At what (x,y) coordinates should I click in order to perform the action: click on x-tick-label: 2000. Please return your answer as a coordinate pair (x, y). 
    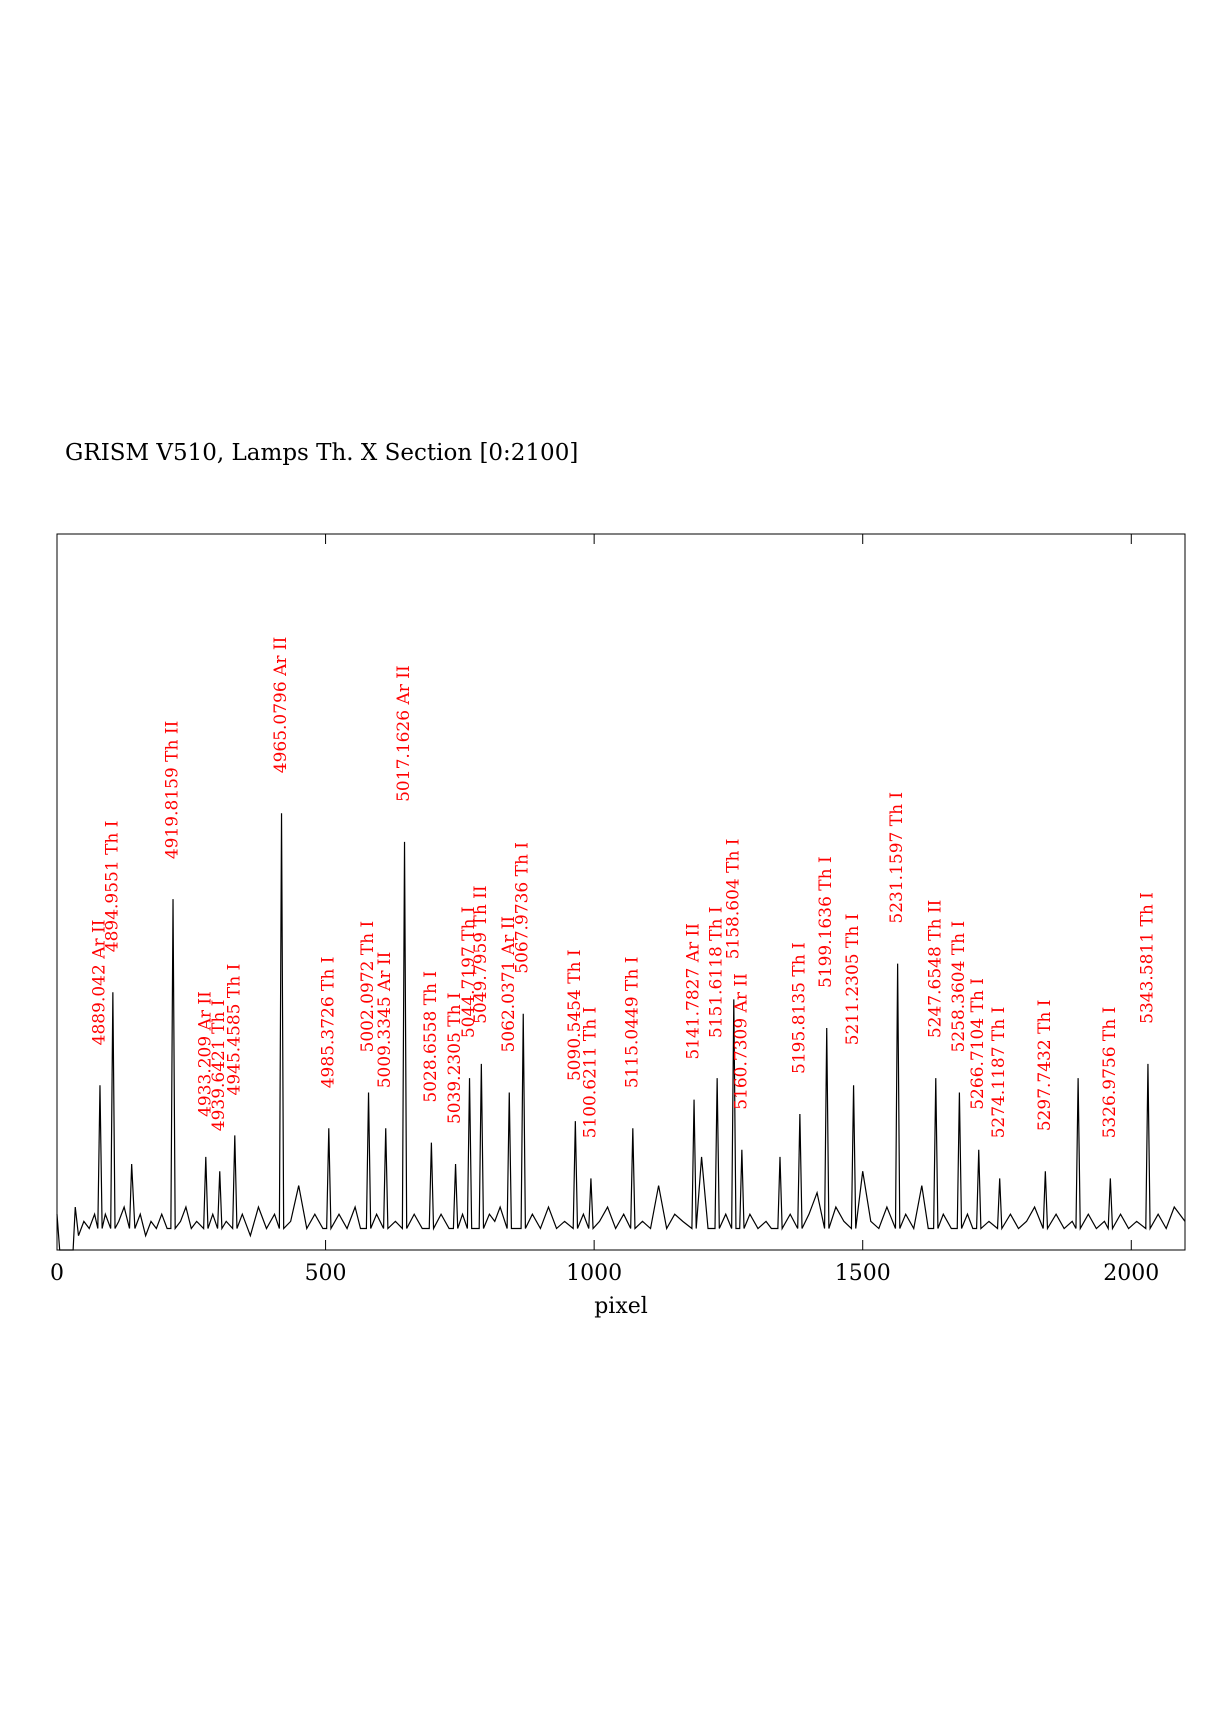
    Looking at the image, I should click on (1131, 1273).